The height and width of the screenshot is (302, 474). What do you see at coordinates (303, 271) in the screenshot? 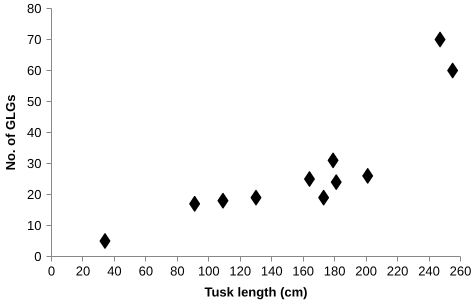
I see `x-tick-label: 160` at bounding box center [303, 271].